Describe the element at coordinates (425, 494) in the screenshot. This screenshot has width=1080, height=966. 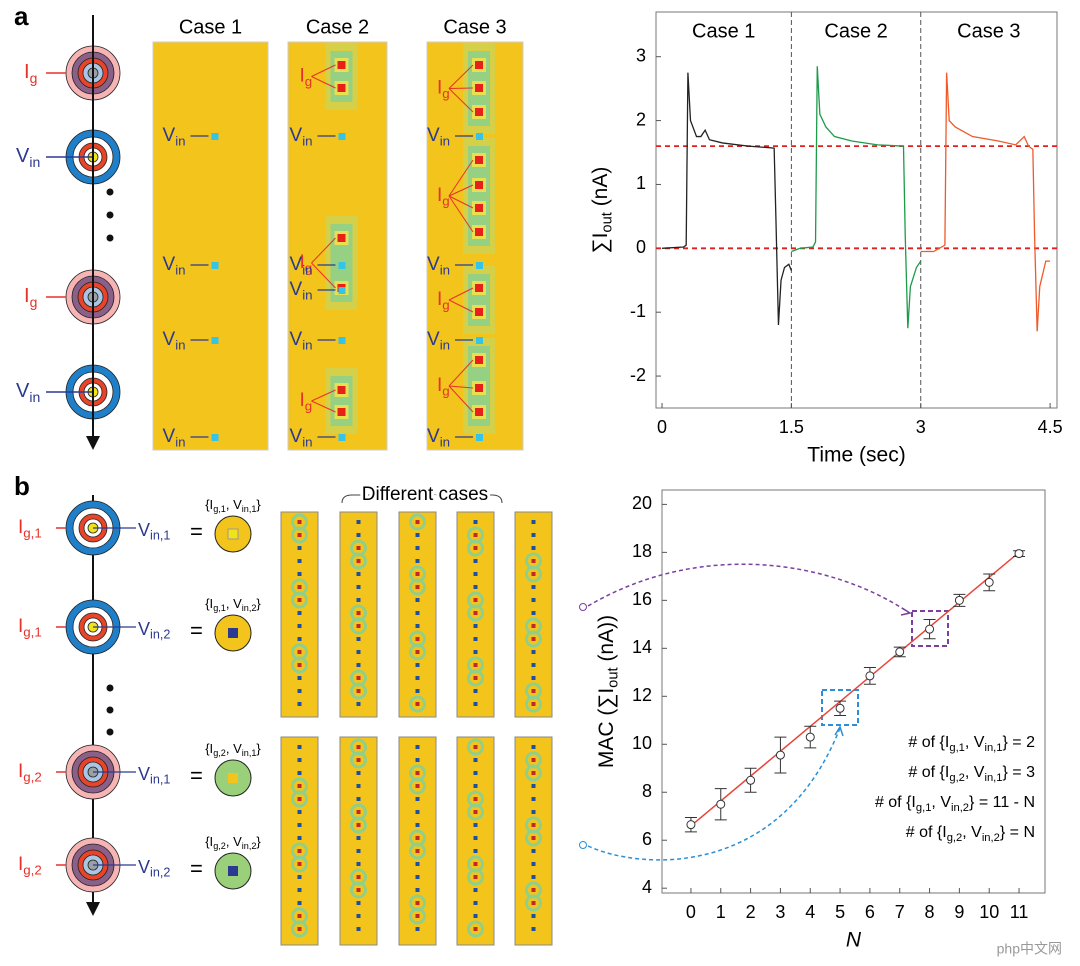
I see `section-title: Different cases` at that location.